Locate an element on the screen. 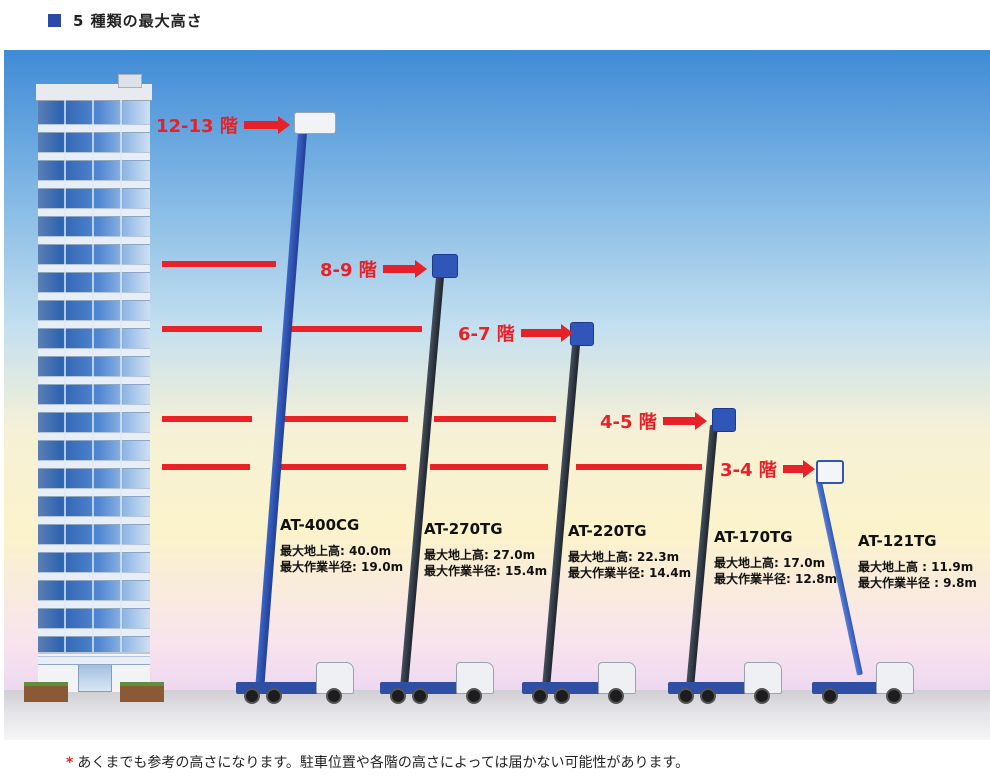 This screenshot has width=990, height=780. planter-right is located at coordinates (142, 692).